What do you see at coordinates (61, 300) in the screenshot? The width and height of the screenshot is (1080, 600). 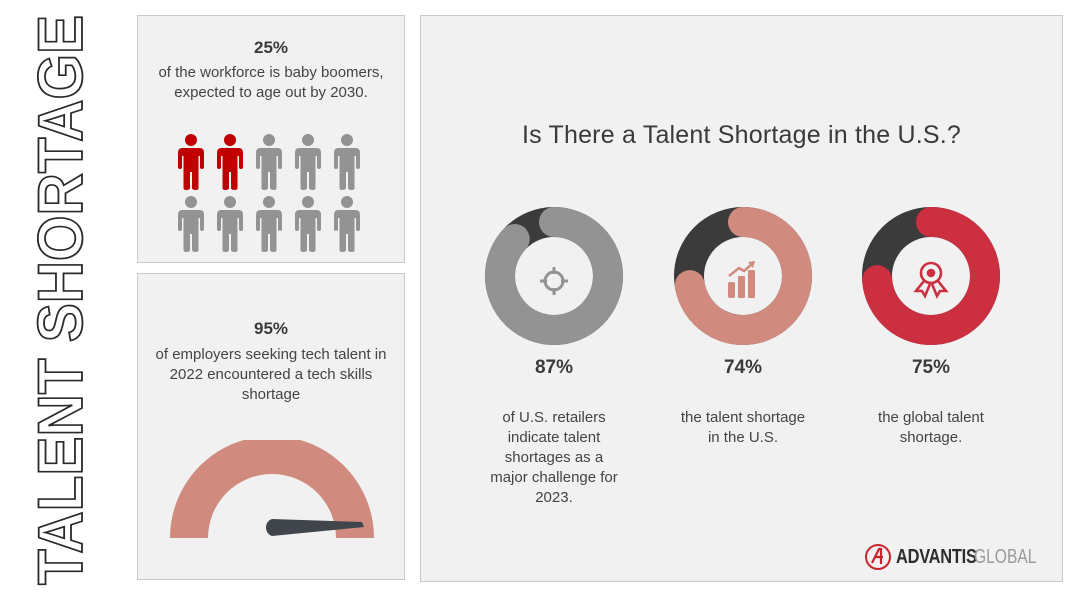 I see `svg-text: TALENT SHORTAGE` at bounding box center [61, 300].